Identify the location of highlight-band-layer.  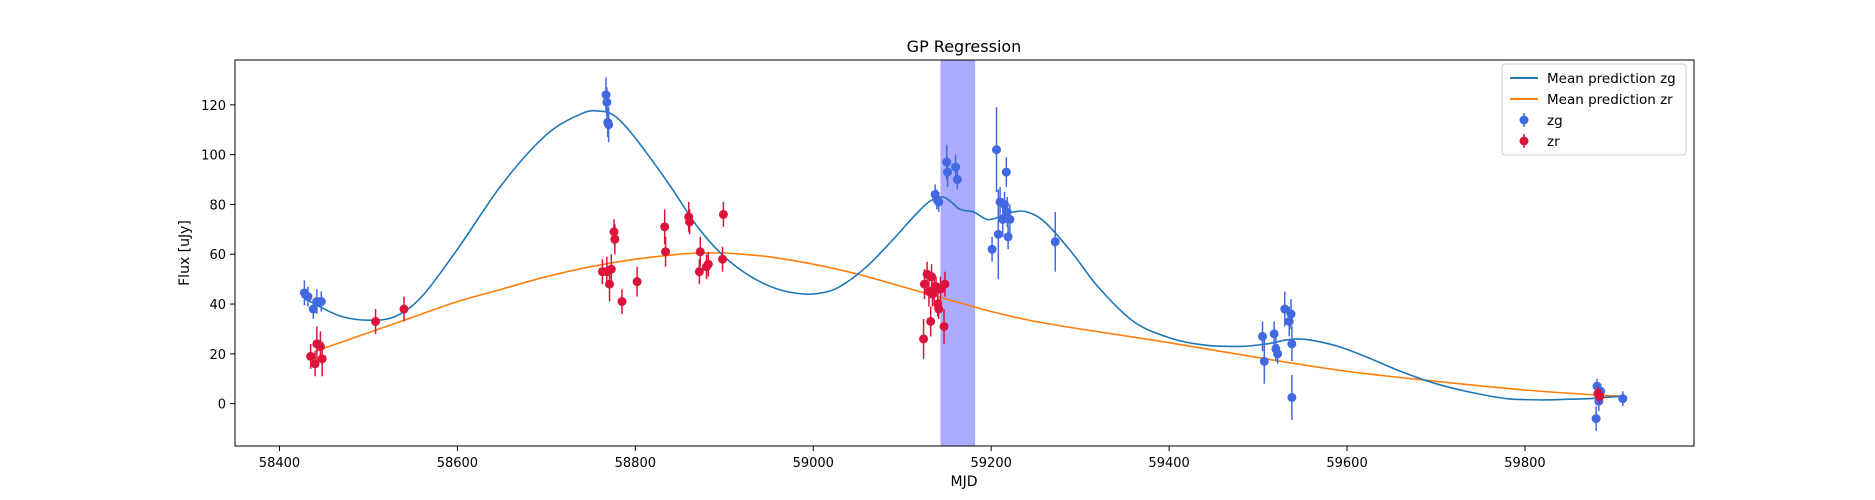
(958, 253).